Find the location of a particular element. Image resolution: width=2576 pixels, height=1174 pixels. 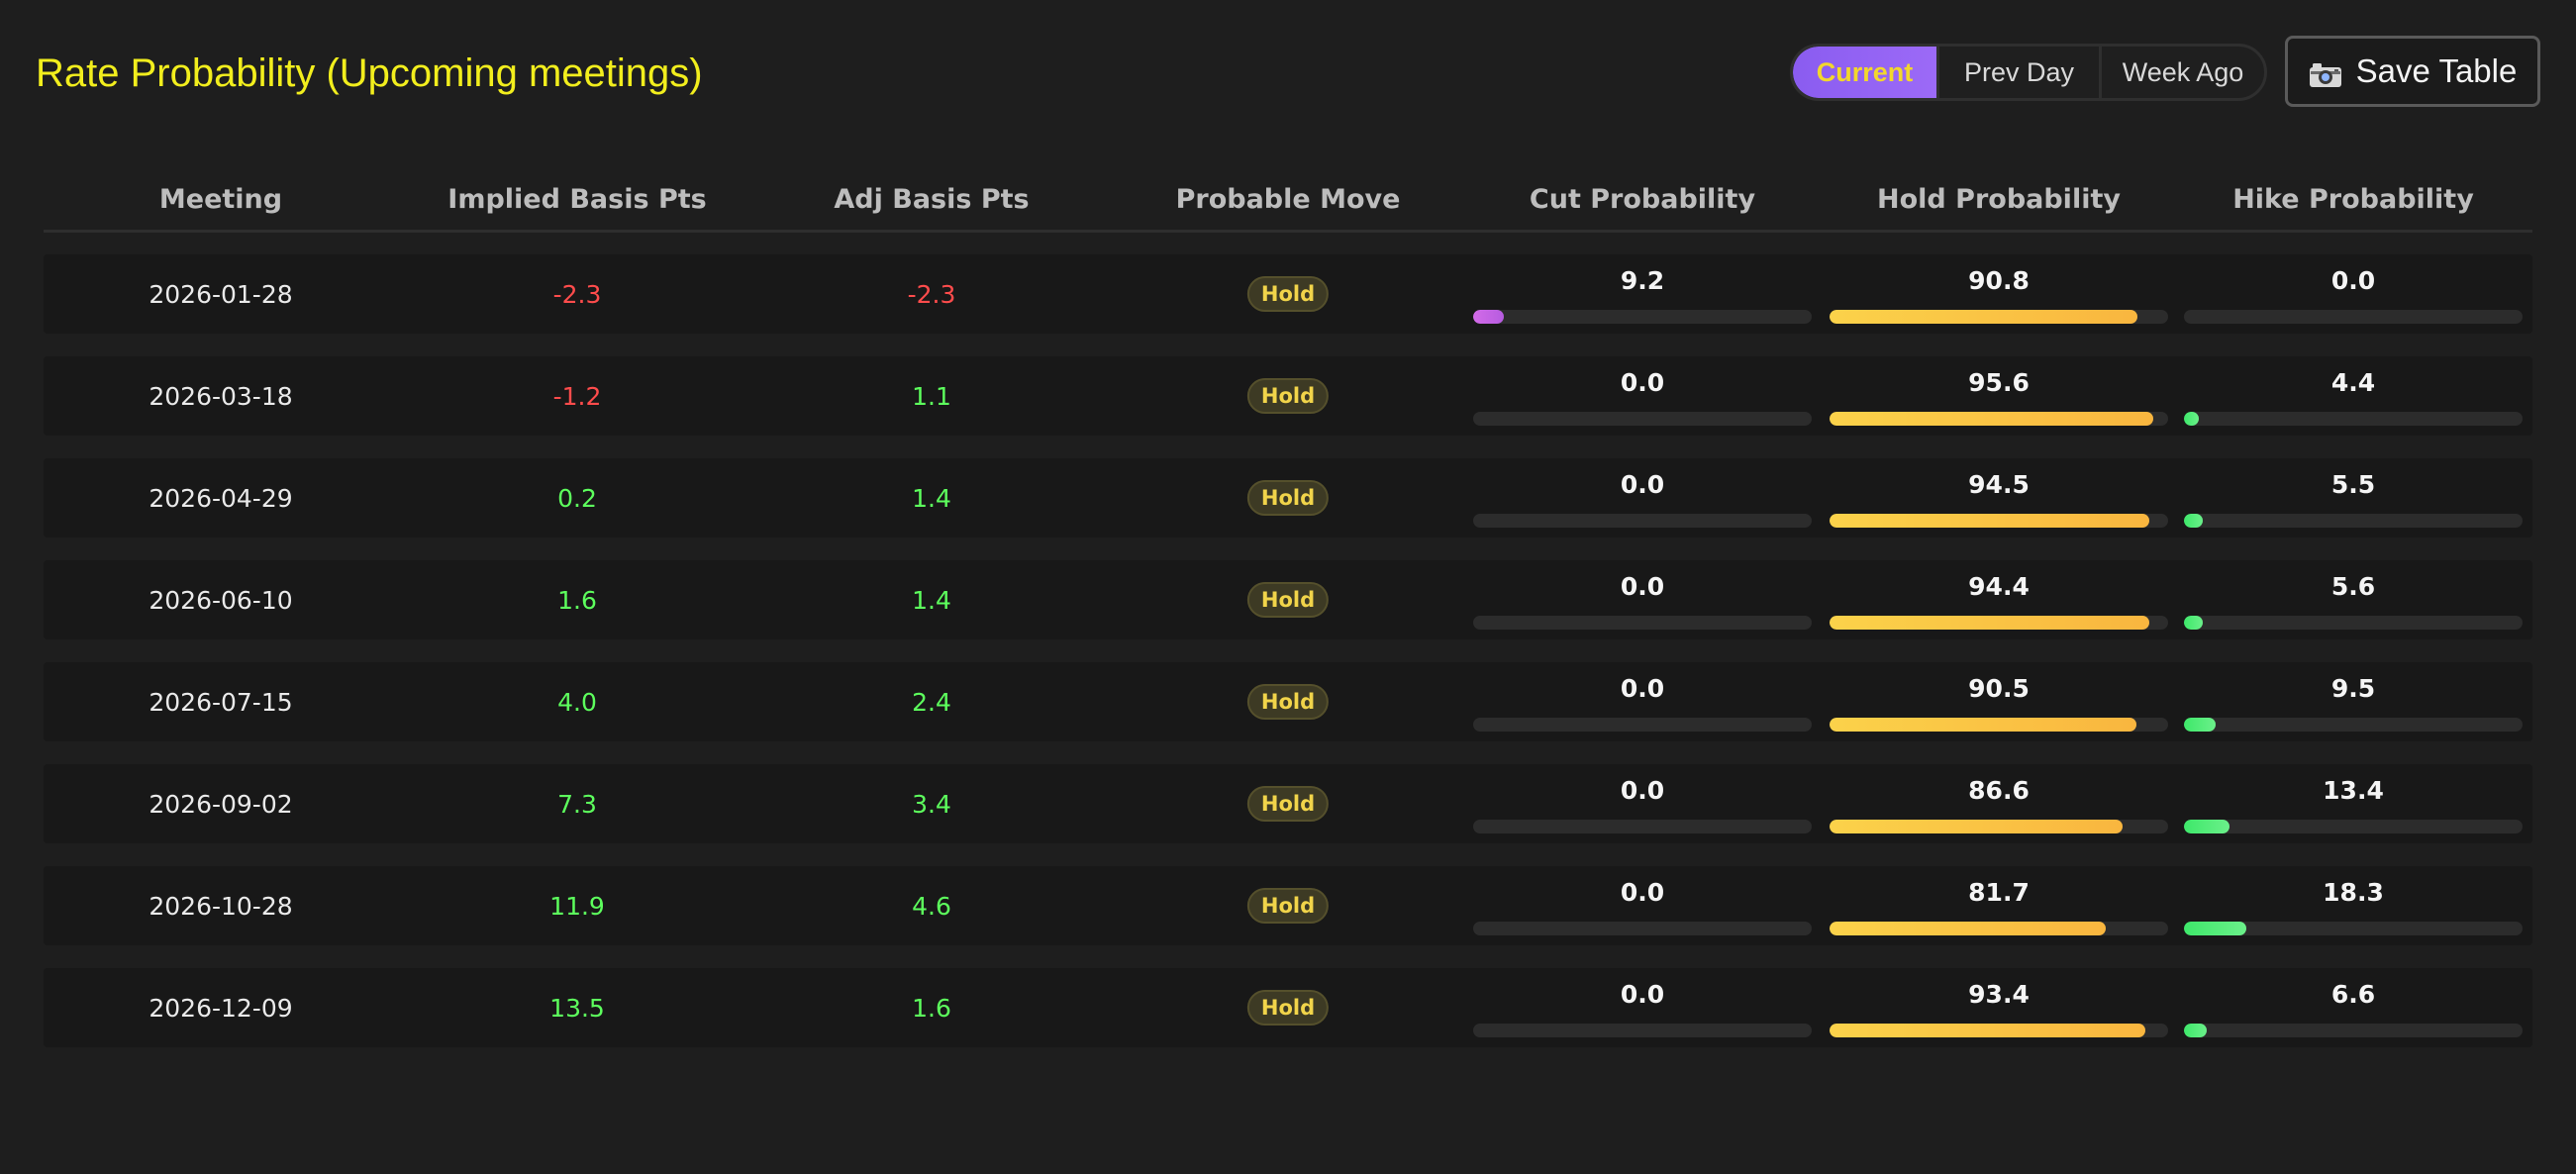

hold-probability-cell: 95.6 is located at coordinates (1999, 398).